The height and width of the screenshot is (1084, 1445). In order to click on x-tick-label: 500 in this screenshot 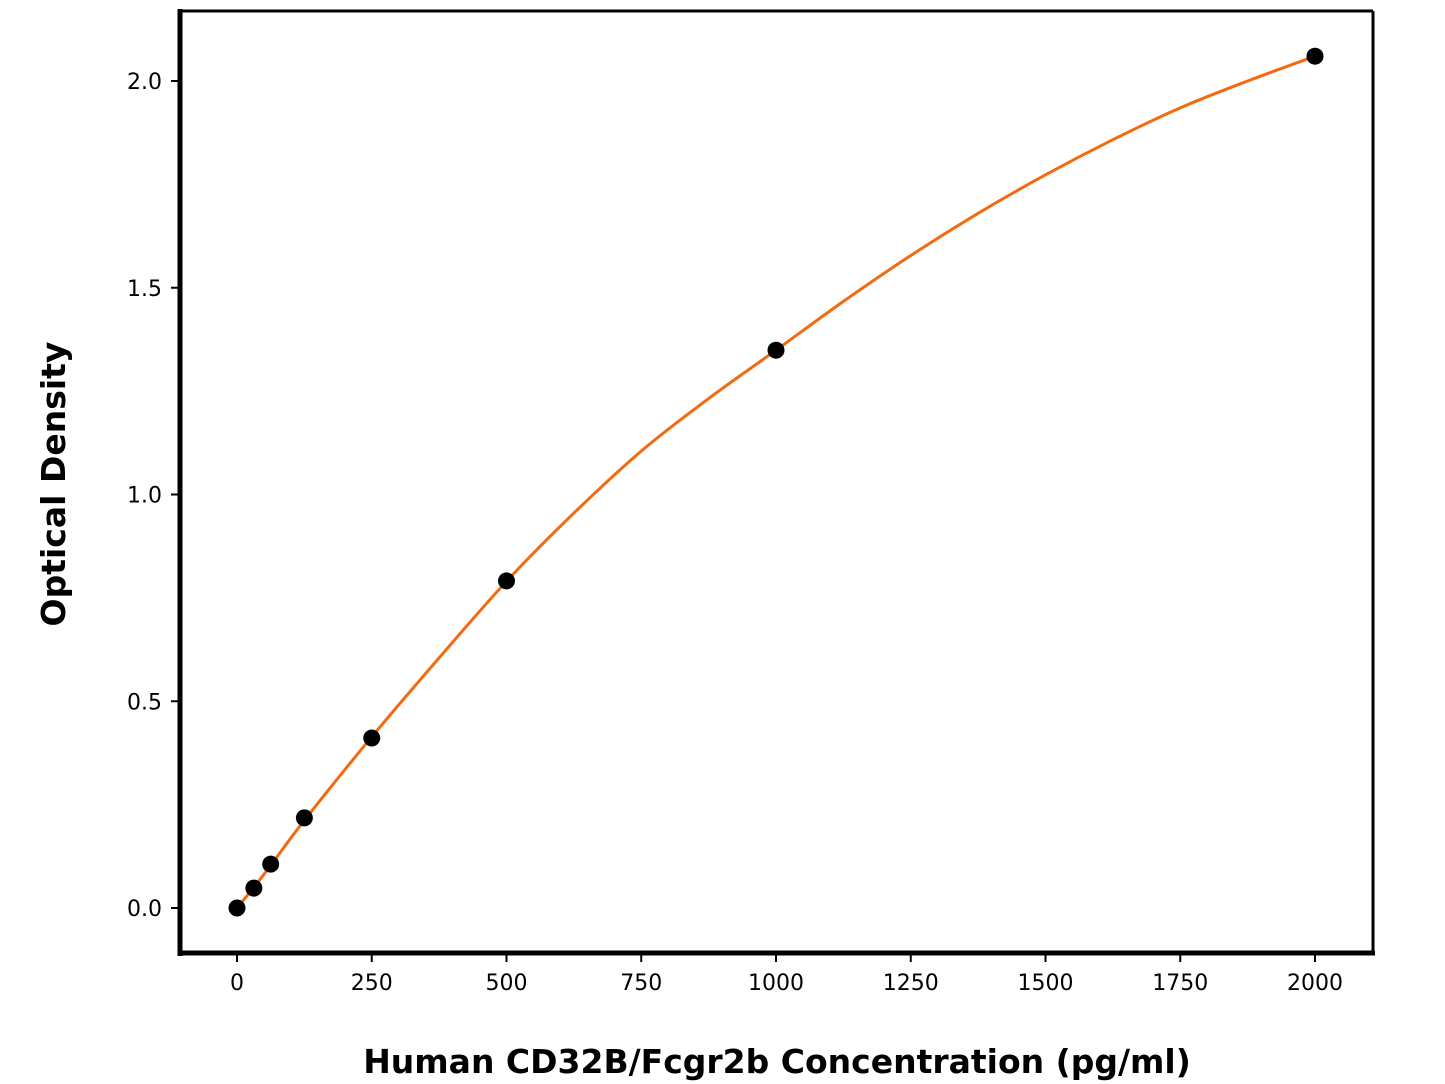, I will do `click(507, 983)`.